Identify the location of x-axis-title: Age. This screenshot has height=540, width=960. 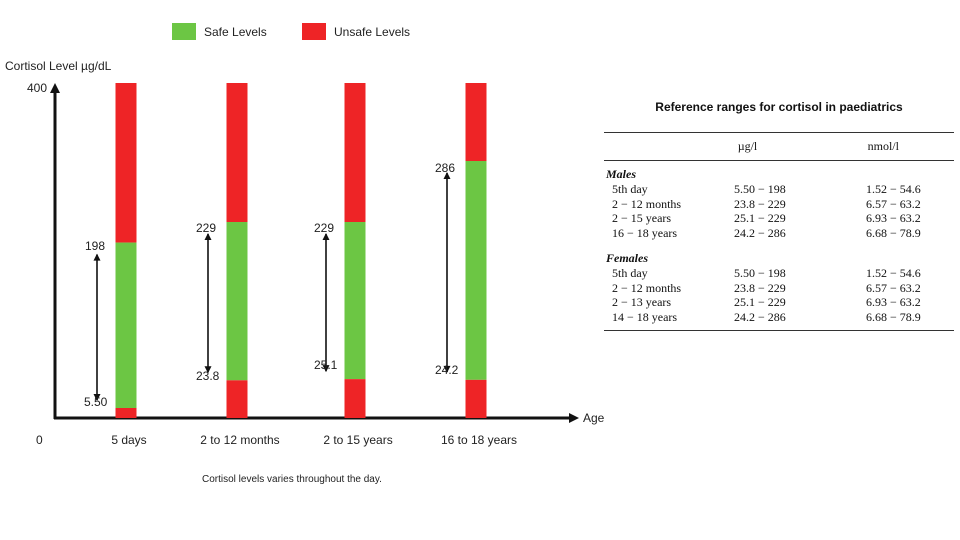
(594, 418).